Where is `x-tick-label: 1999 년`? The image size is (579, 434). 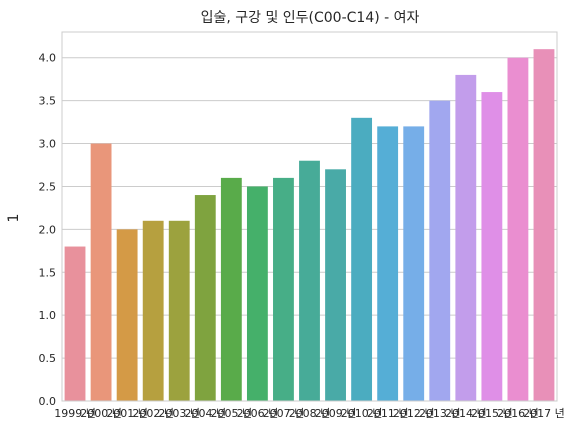
x-tick-label: 1999 년 is located at coordinates (75, 413).